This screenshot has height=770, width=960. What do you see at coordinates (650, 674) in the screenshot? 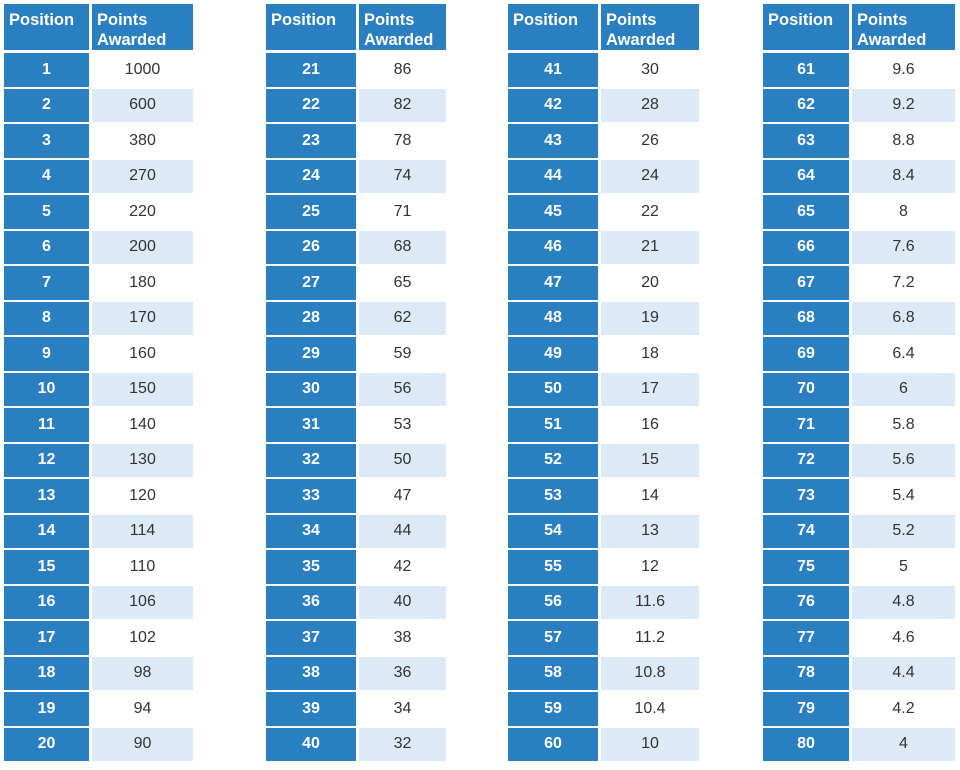
I see `points-cell: 10.8` at bounding box center [650, 674].